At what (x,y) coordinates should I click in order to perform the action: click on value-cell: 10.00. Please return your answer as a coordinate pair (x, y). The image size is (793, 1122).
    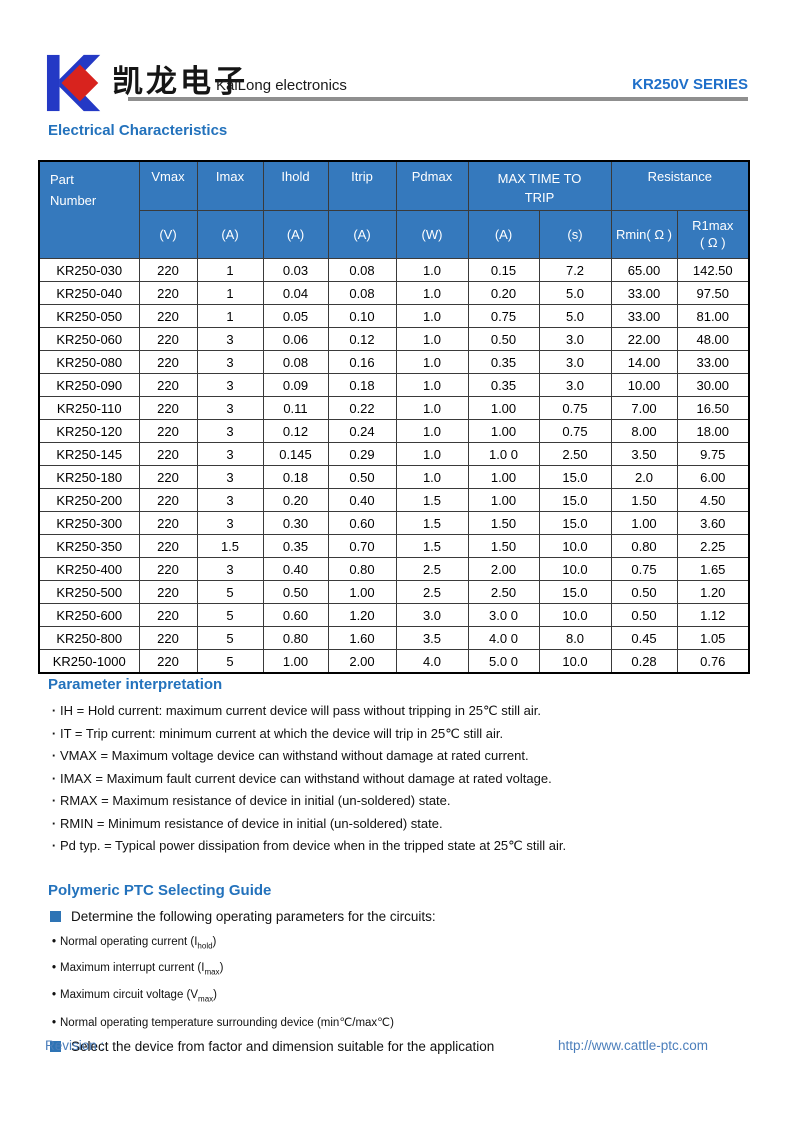
    Looking at the image, I should click on (644, 385).